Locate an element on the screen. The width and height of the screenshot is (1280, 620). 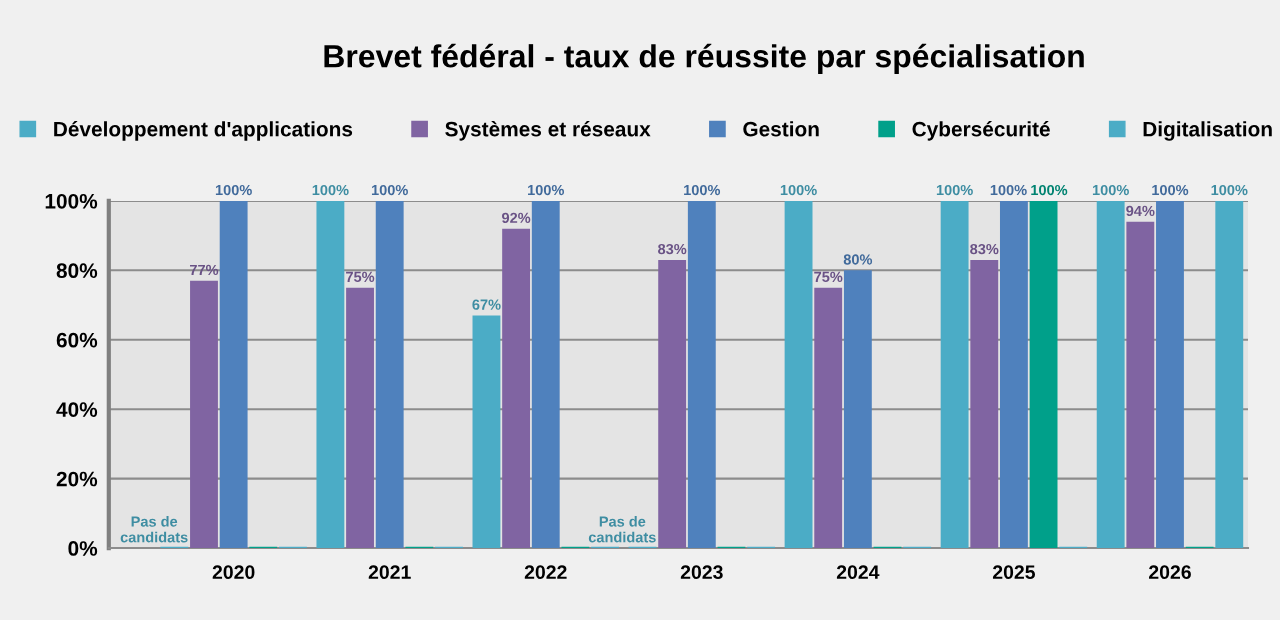
data-label: 67% is located at coordinates (486, 304).